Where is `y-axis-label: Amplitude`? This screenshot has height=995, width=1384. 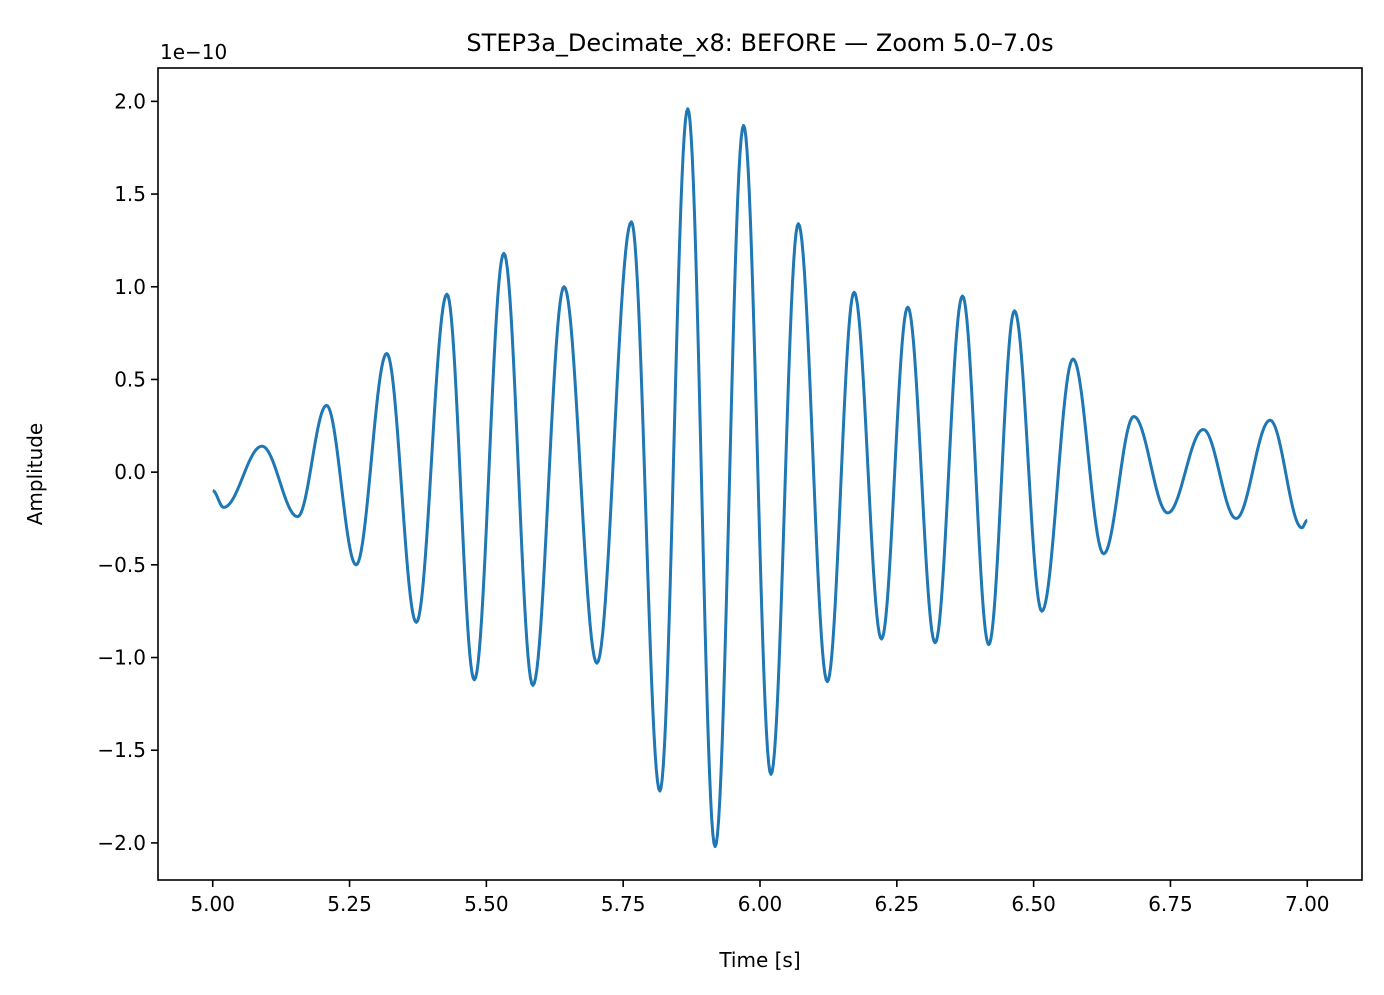
y-axis-label: Amplitude is located at coordinates (35, 474).